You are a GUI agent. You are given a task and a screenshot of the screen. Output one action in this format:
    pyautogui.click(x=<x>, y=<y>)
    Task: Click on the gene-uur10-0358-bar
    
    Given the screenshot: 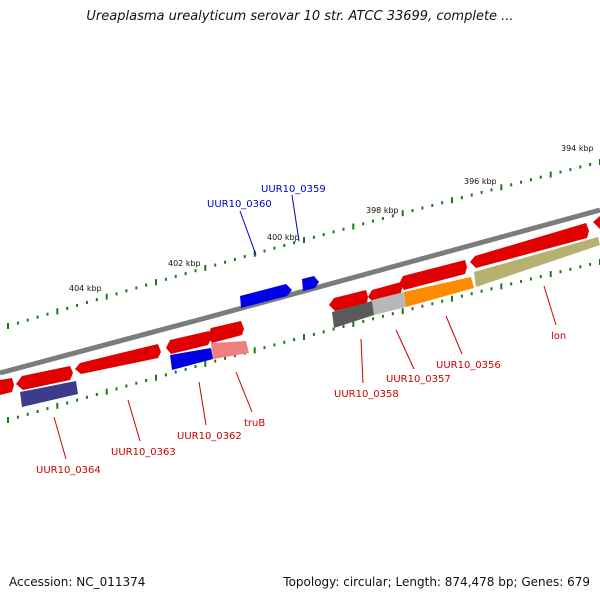 What is the action you would take?
    pyautogui.click(x=353, y=314)
    